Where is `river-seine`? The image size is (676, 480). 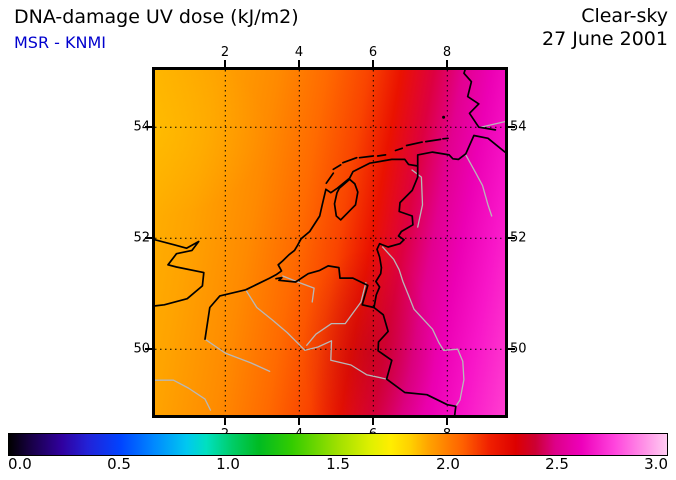
river-seine is located at coordinates (183, 395).